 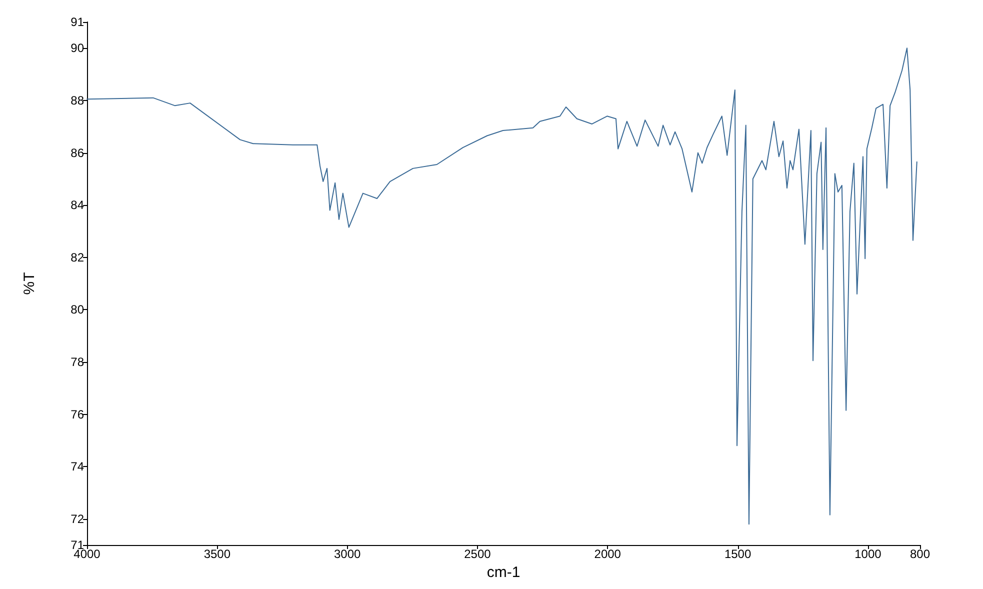 I want to click on x-tick-label: 3500, so click(x=217, y=554).